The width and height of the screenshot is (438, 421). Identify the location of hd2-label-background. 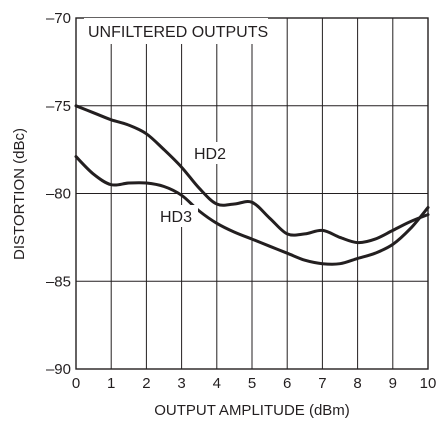
(212, 153).